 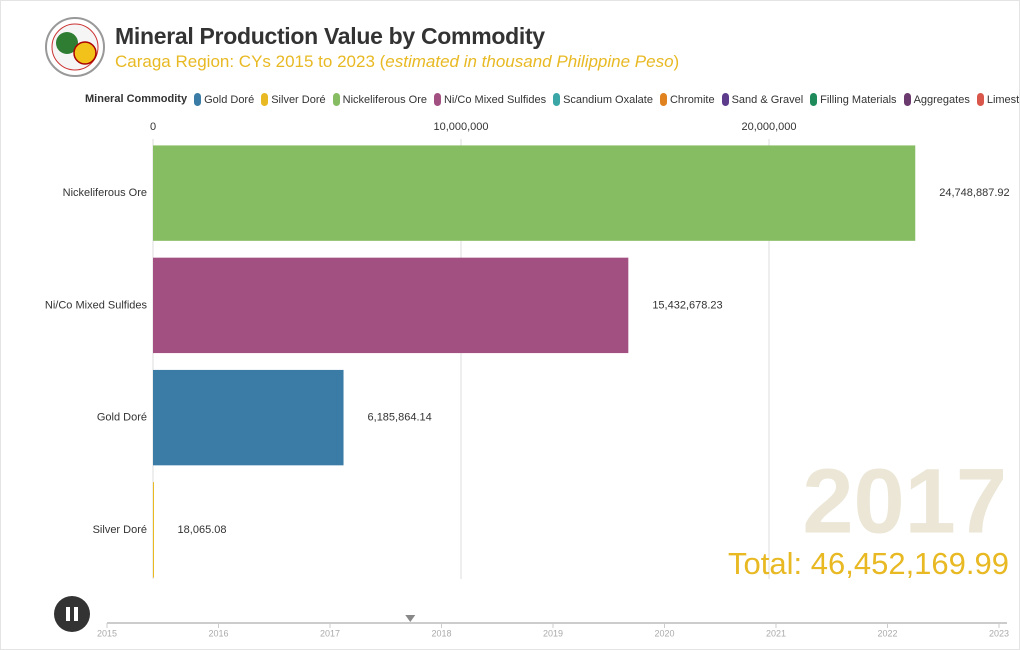 I want to click on legend-item: Scandium Oxalate, so click(x=603, y=99).